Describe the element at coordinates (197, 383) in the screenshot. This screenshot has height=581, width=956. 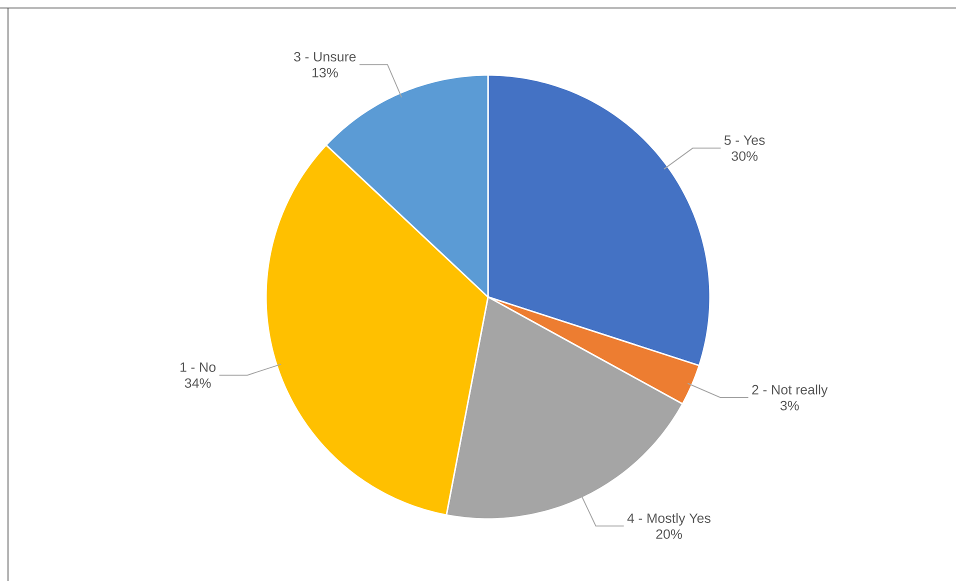
I see `data-label: 34%` at that location.